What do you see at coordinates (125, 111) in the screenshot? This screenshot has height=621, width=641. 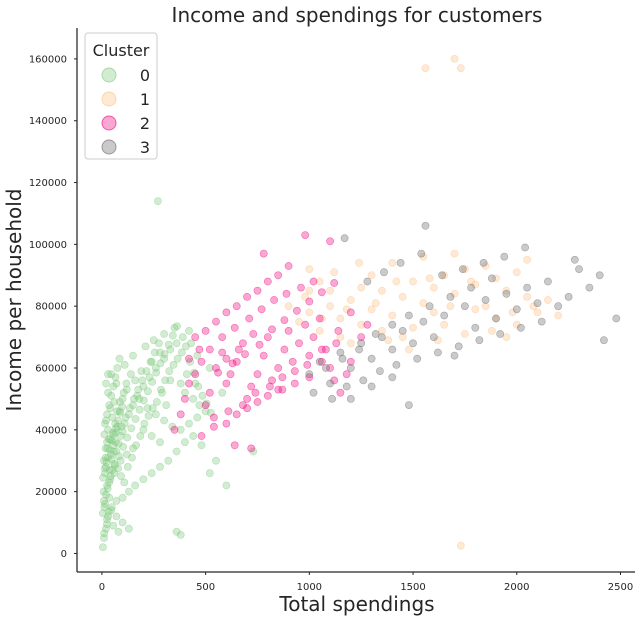 I see `legend-items: 0 1 2 3` at bounding box center [125, 111].